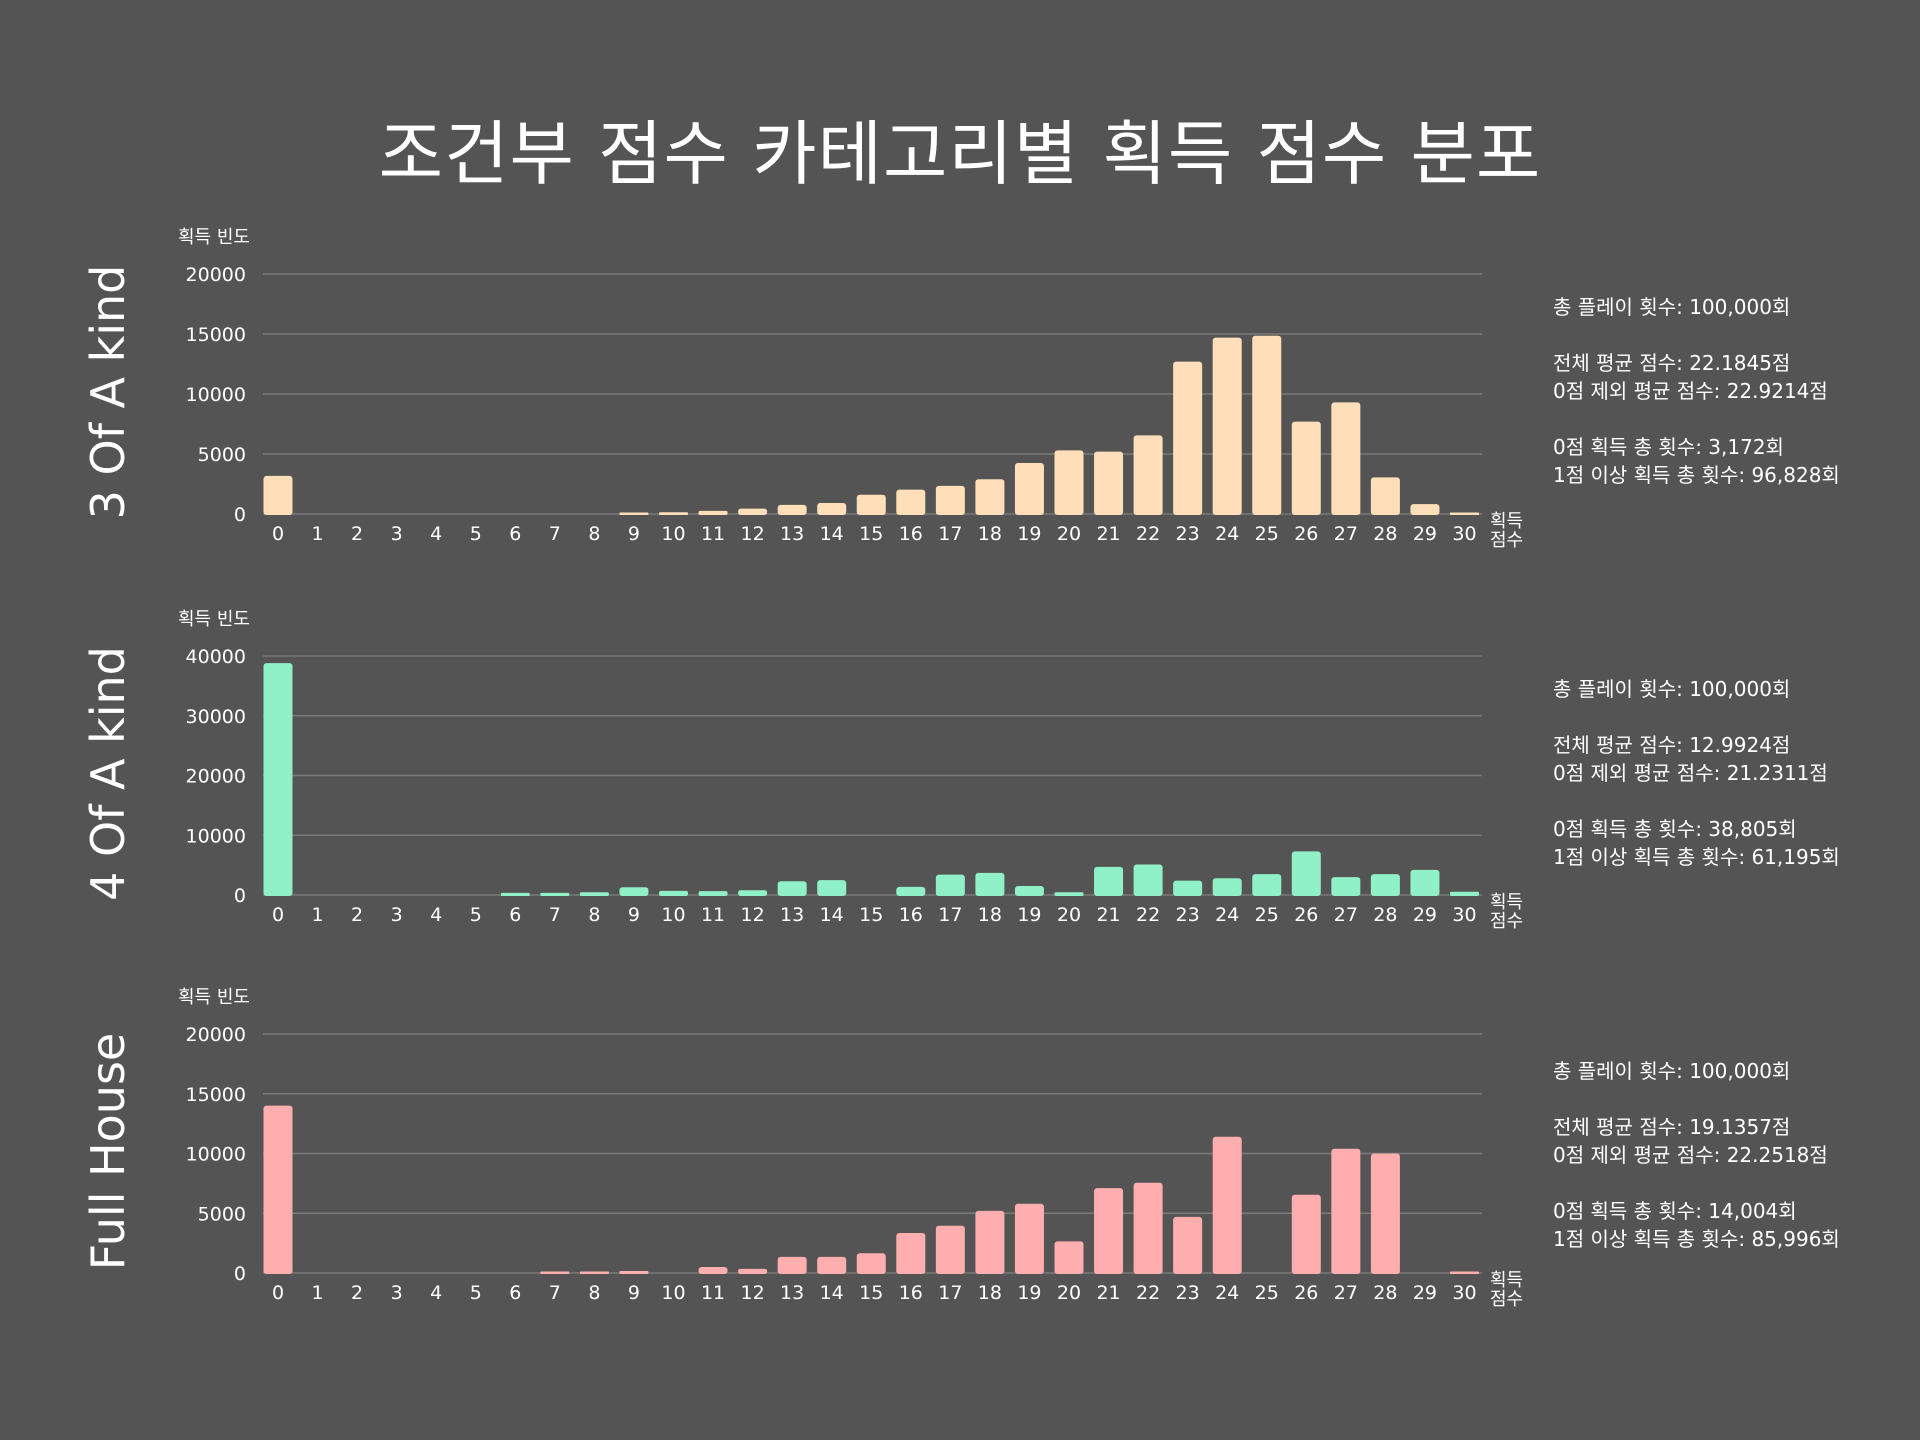 The image size is (1920, 1440). Describe the element at coordinates (1464, 534) in the screenshot. I see `x-tick-label: 30` at that location.